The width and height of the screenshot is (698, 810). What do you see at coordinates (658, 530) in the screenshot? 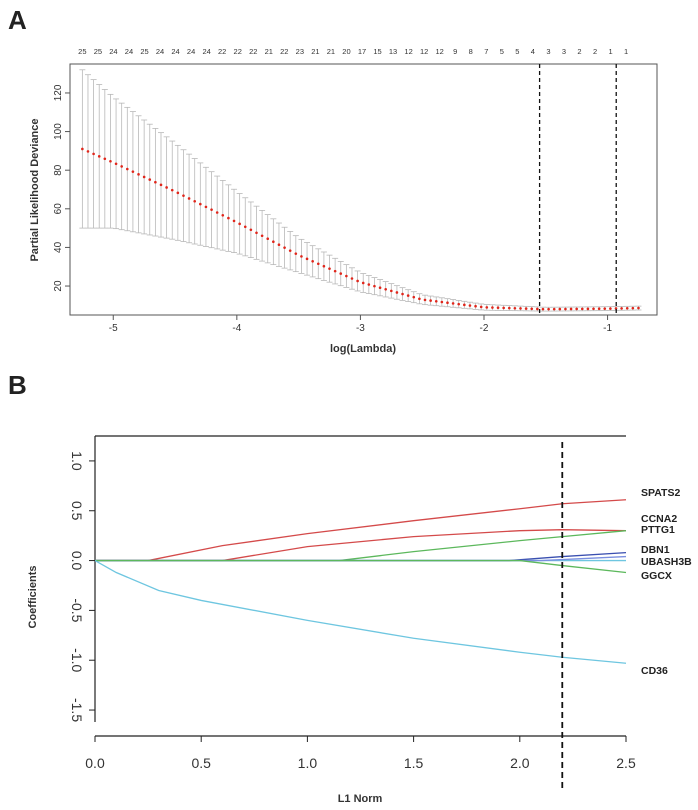
I see `gene-label-pttg1: PTTG1` at bounding box center [658, 530].